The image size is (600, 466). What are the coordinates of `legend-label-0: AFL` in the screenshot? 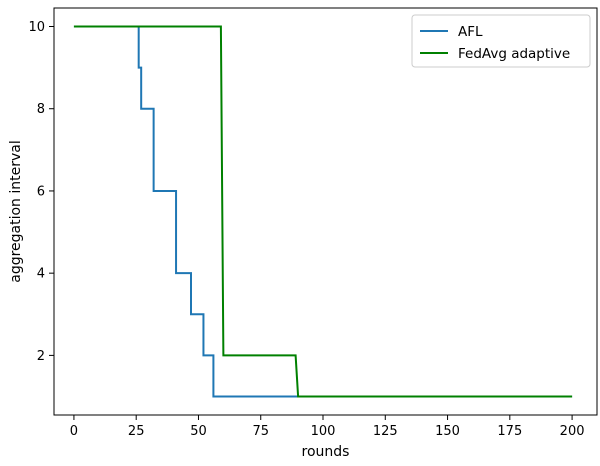 It's located at (470, 32).